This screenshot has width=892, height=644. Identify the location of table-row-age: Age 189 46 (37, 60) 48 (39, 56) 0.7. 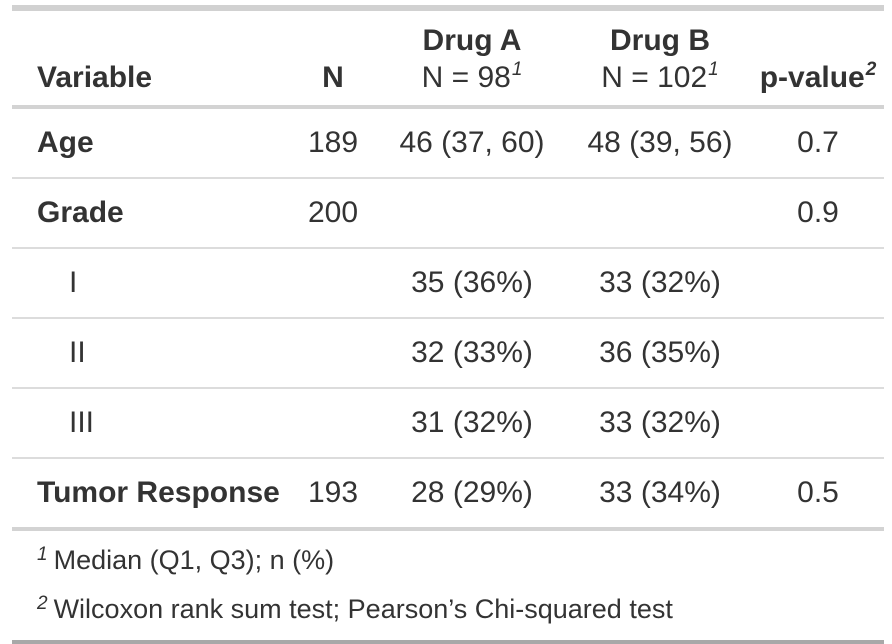
(448, 142).